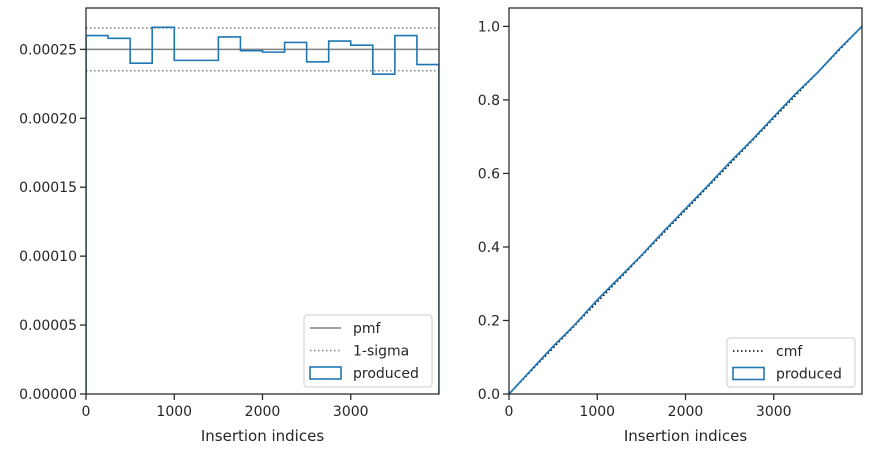 The image size is (871, 453). I want to click on y-tick-label: 0.00025, so click(48, 50).